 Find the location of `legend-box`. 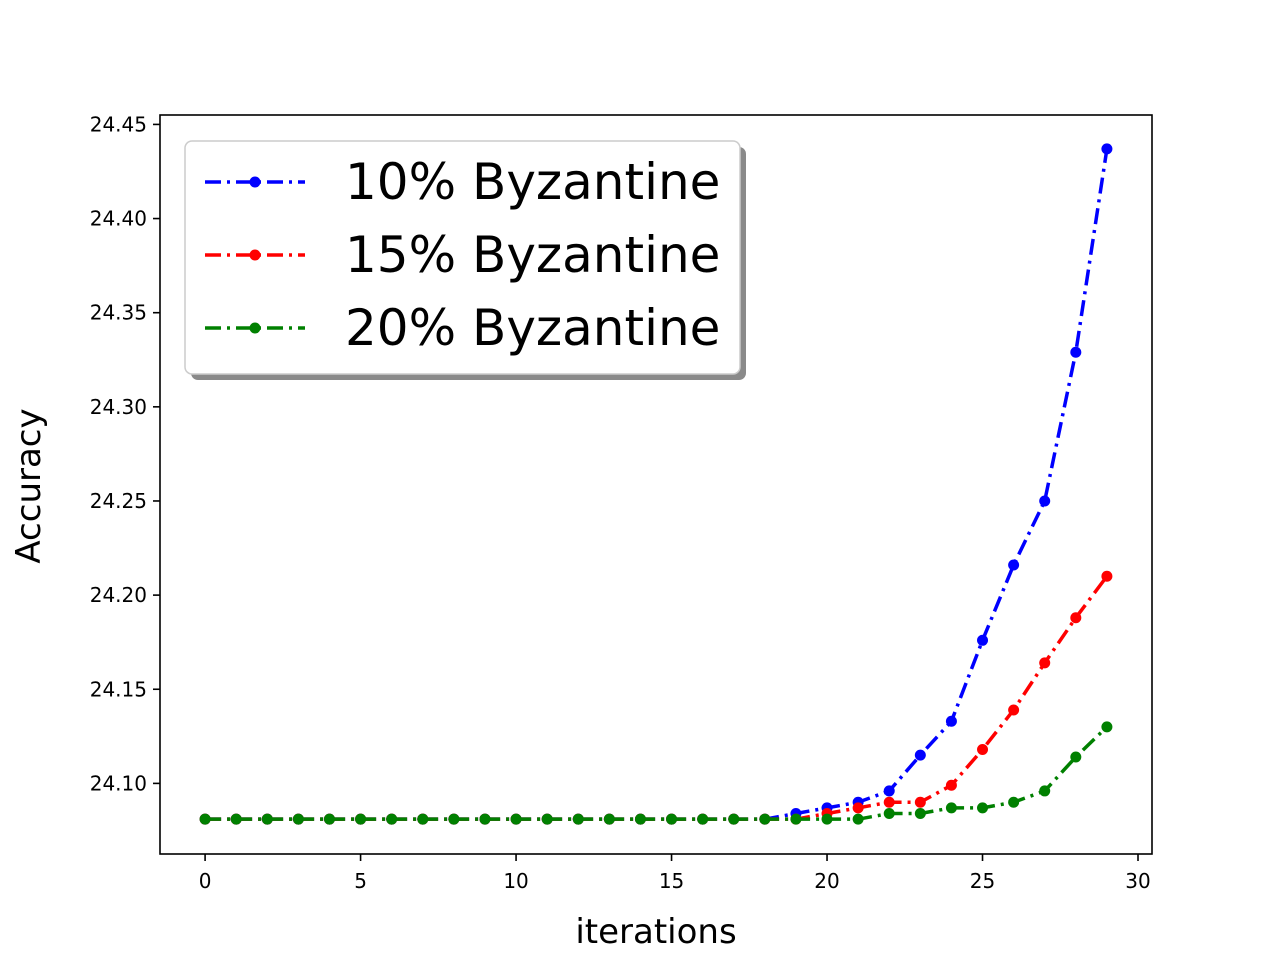

legend-box is located at coordinates (462, 257).